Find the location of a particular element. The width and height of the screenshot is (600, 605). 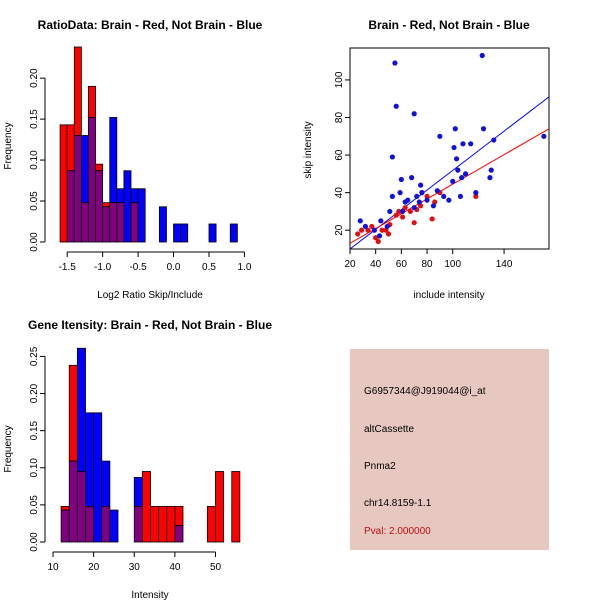

event-type-text: altCassette is located at coordinates (389, 429).